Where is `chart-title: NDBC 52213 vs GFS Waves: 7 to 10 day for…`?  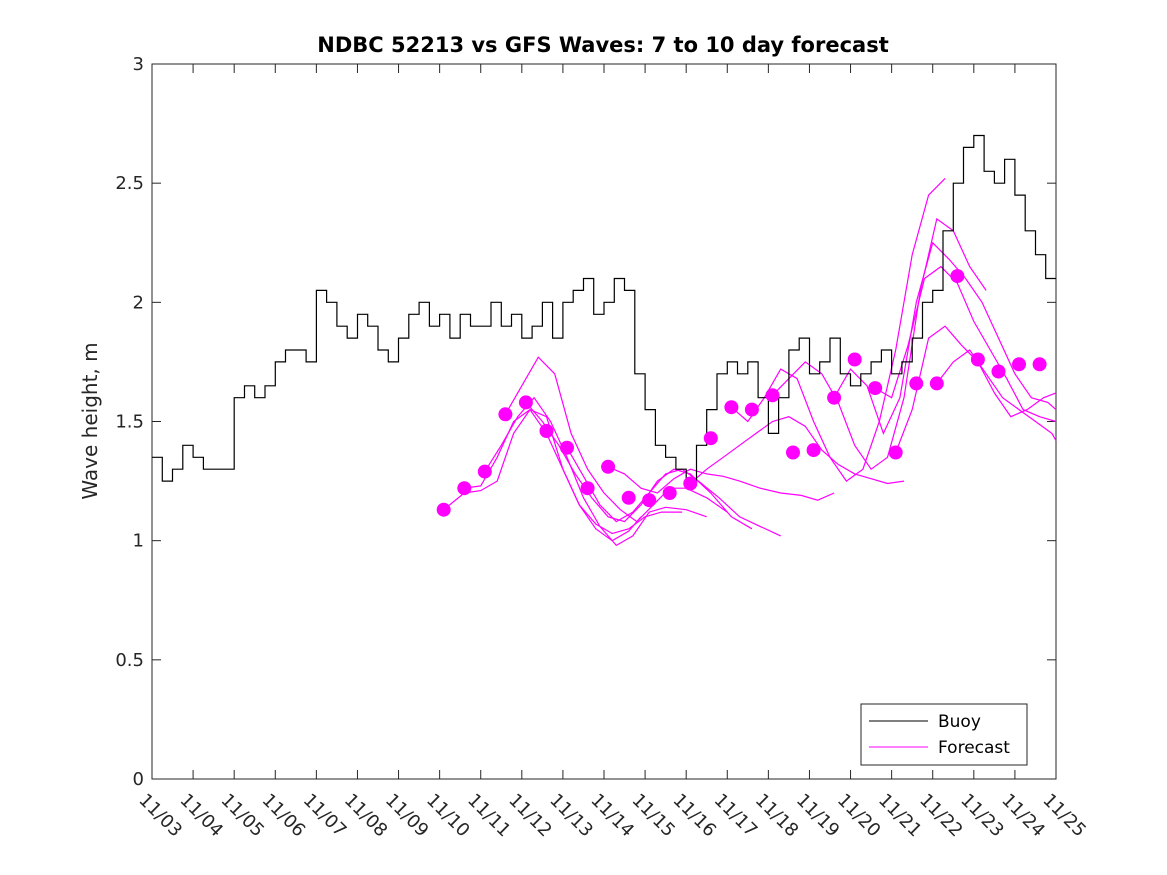 chart-title: NDBC 52213 vs GFS Waves: 7 to 10 day for… is located at coordinates (602, 45).